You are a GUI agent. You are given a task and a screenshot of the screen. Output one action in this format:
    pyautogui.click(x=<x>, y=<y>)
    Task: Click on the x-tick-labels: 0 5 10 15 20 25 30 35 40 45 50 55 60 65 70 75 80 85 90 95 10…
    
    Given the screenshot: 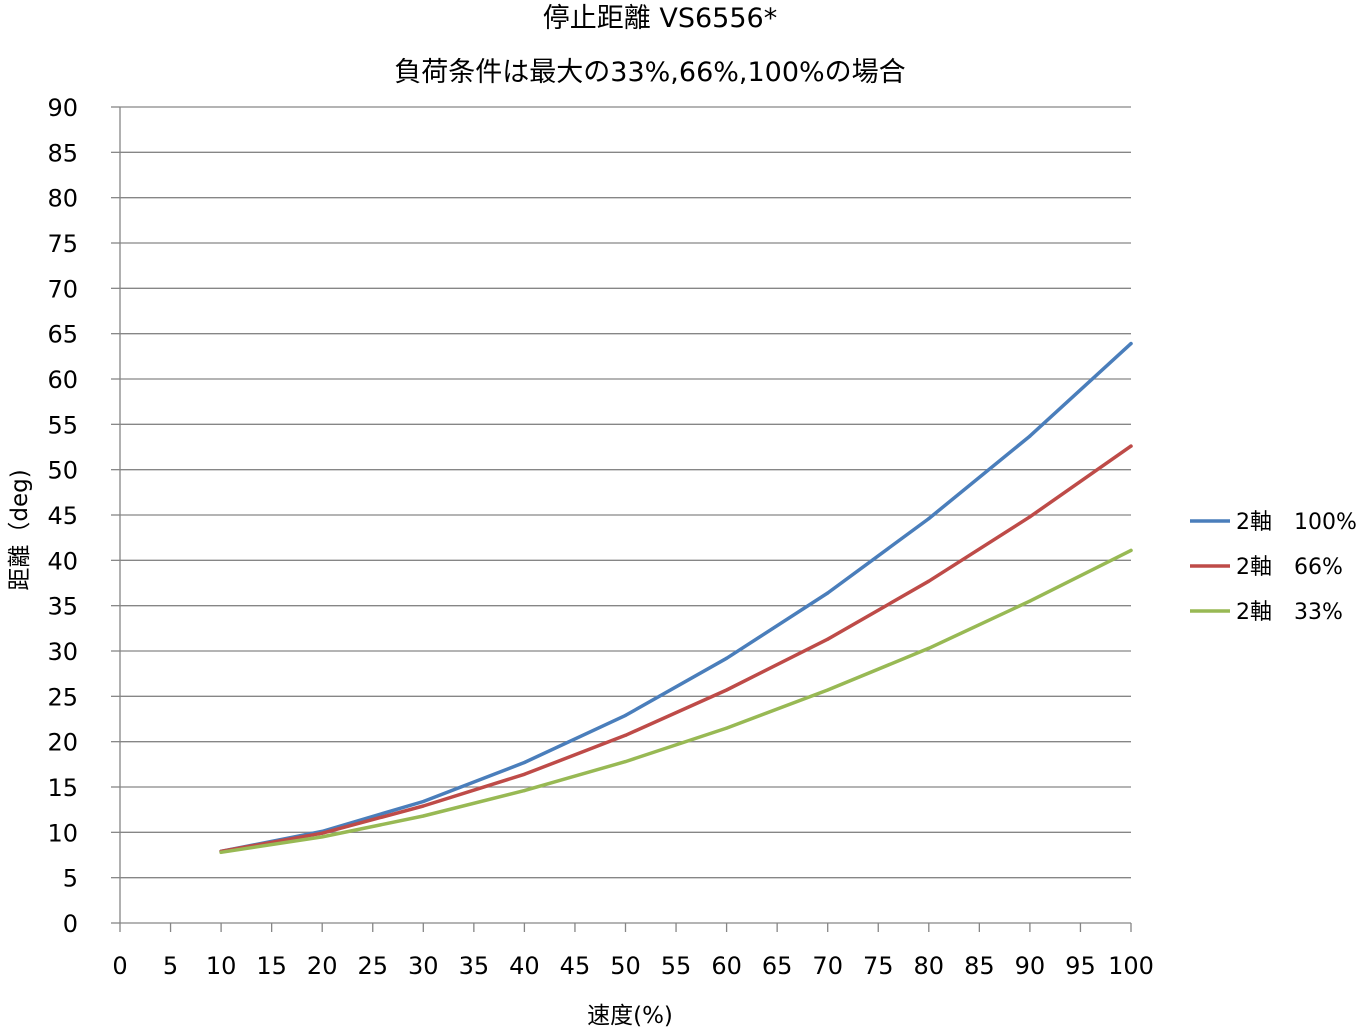 What is the action you would take?
    pyautogui.click(x=633, y=966)
    